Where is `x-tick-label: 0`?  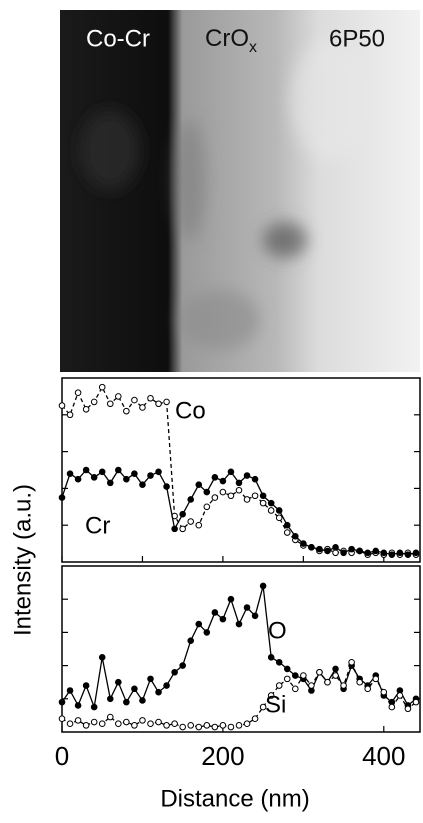 x-tick-label: 0 is located at coordinates (62, 756).